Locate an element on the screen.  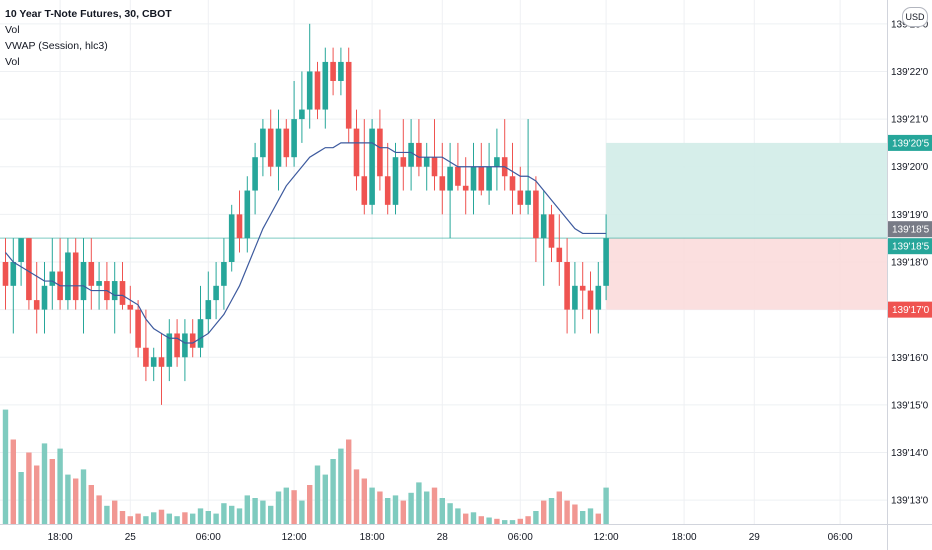
y-tick-label: 139'16'0 is located at coordinates (910, 358).